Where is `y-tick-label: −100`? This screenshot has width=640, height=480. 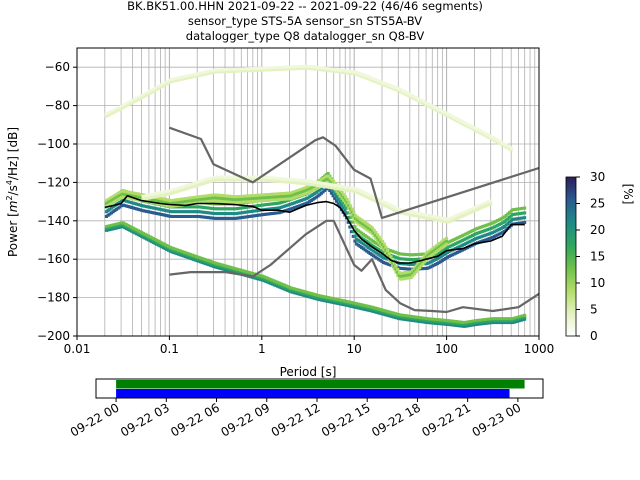
y-tick-label: −100 is located at coordinates (53, 144).